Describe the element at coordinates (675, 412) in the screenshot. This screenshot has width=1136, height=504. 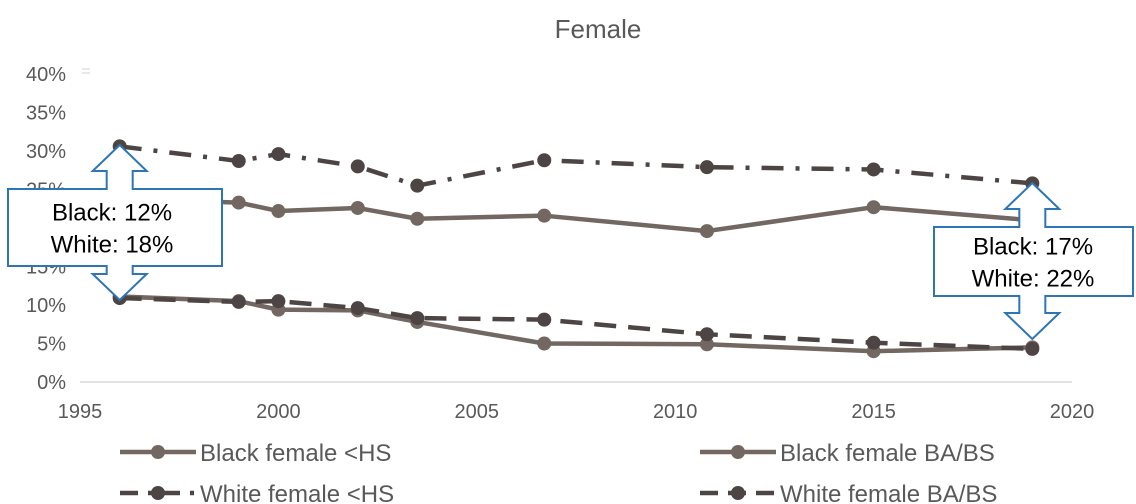
I see `x-tick-label: 2010` at that location.